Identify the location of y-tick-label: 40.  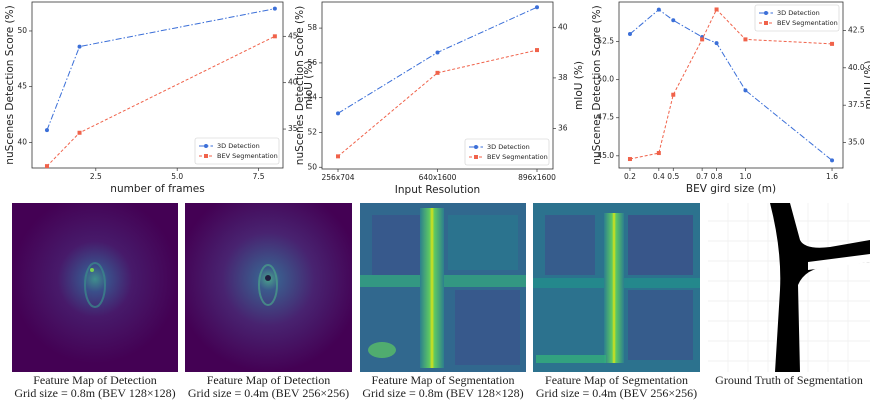
(22, 141).